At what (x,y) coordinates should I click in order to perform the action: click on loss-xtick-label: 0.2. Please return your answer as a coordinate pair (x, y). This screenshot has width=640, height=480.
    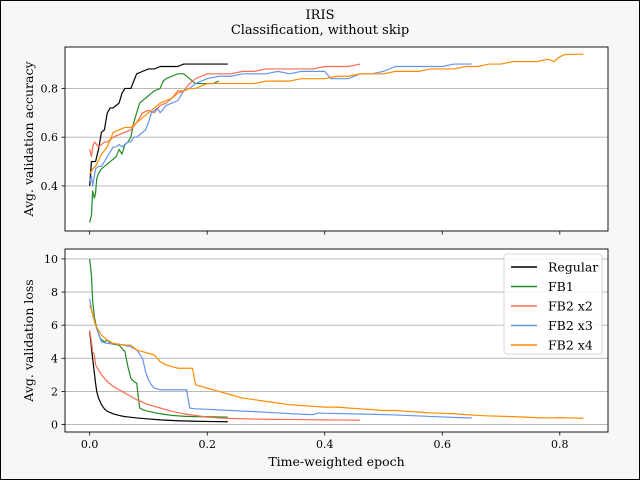
    Looking at the image, I should click on (207, 444).